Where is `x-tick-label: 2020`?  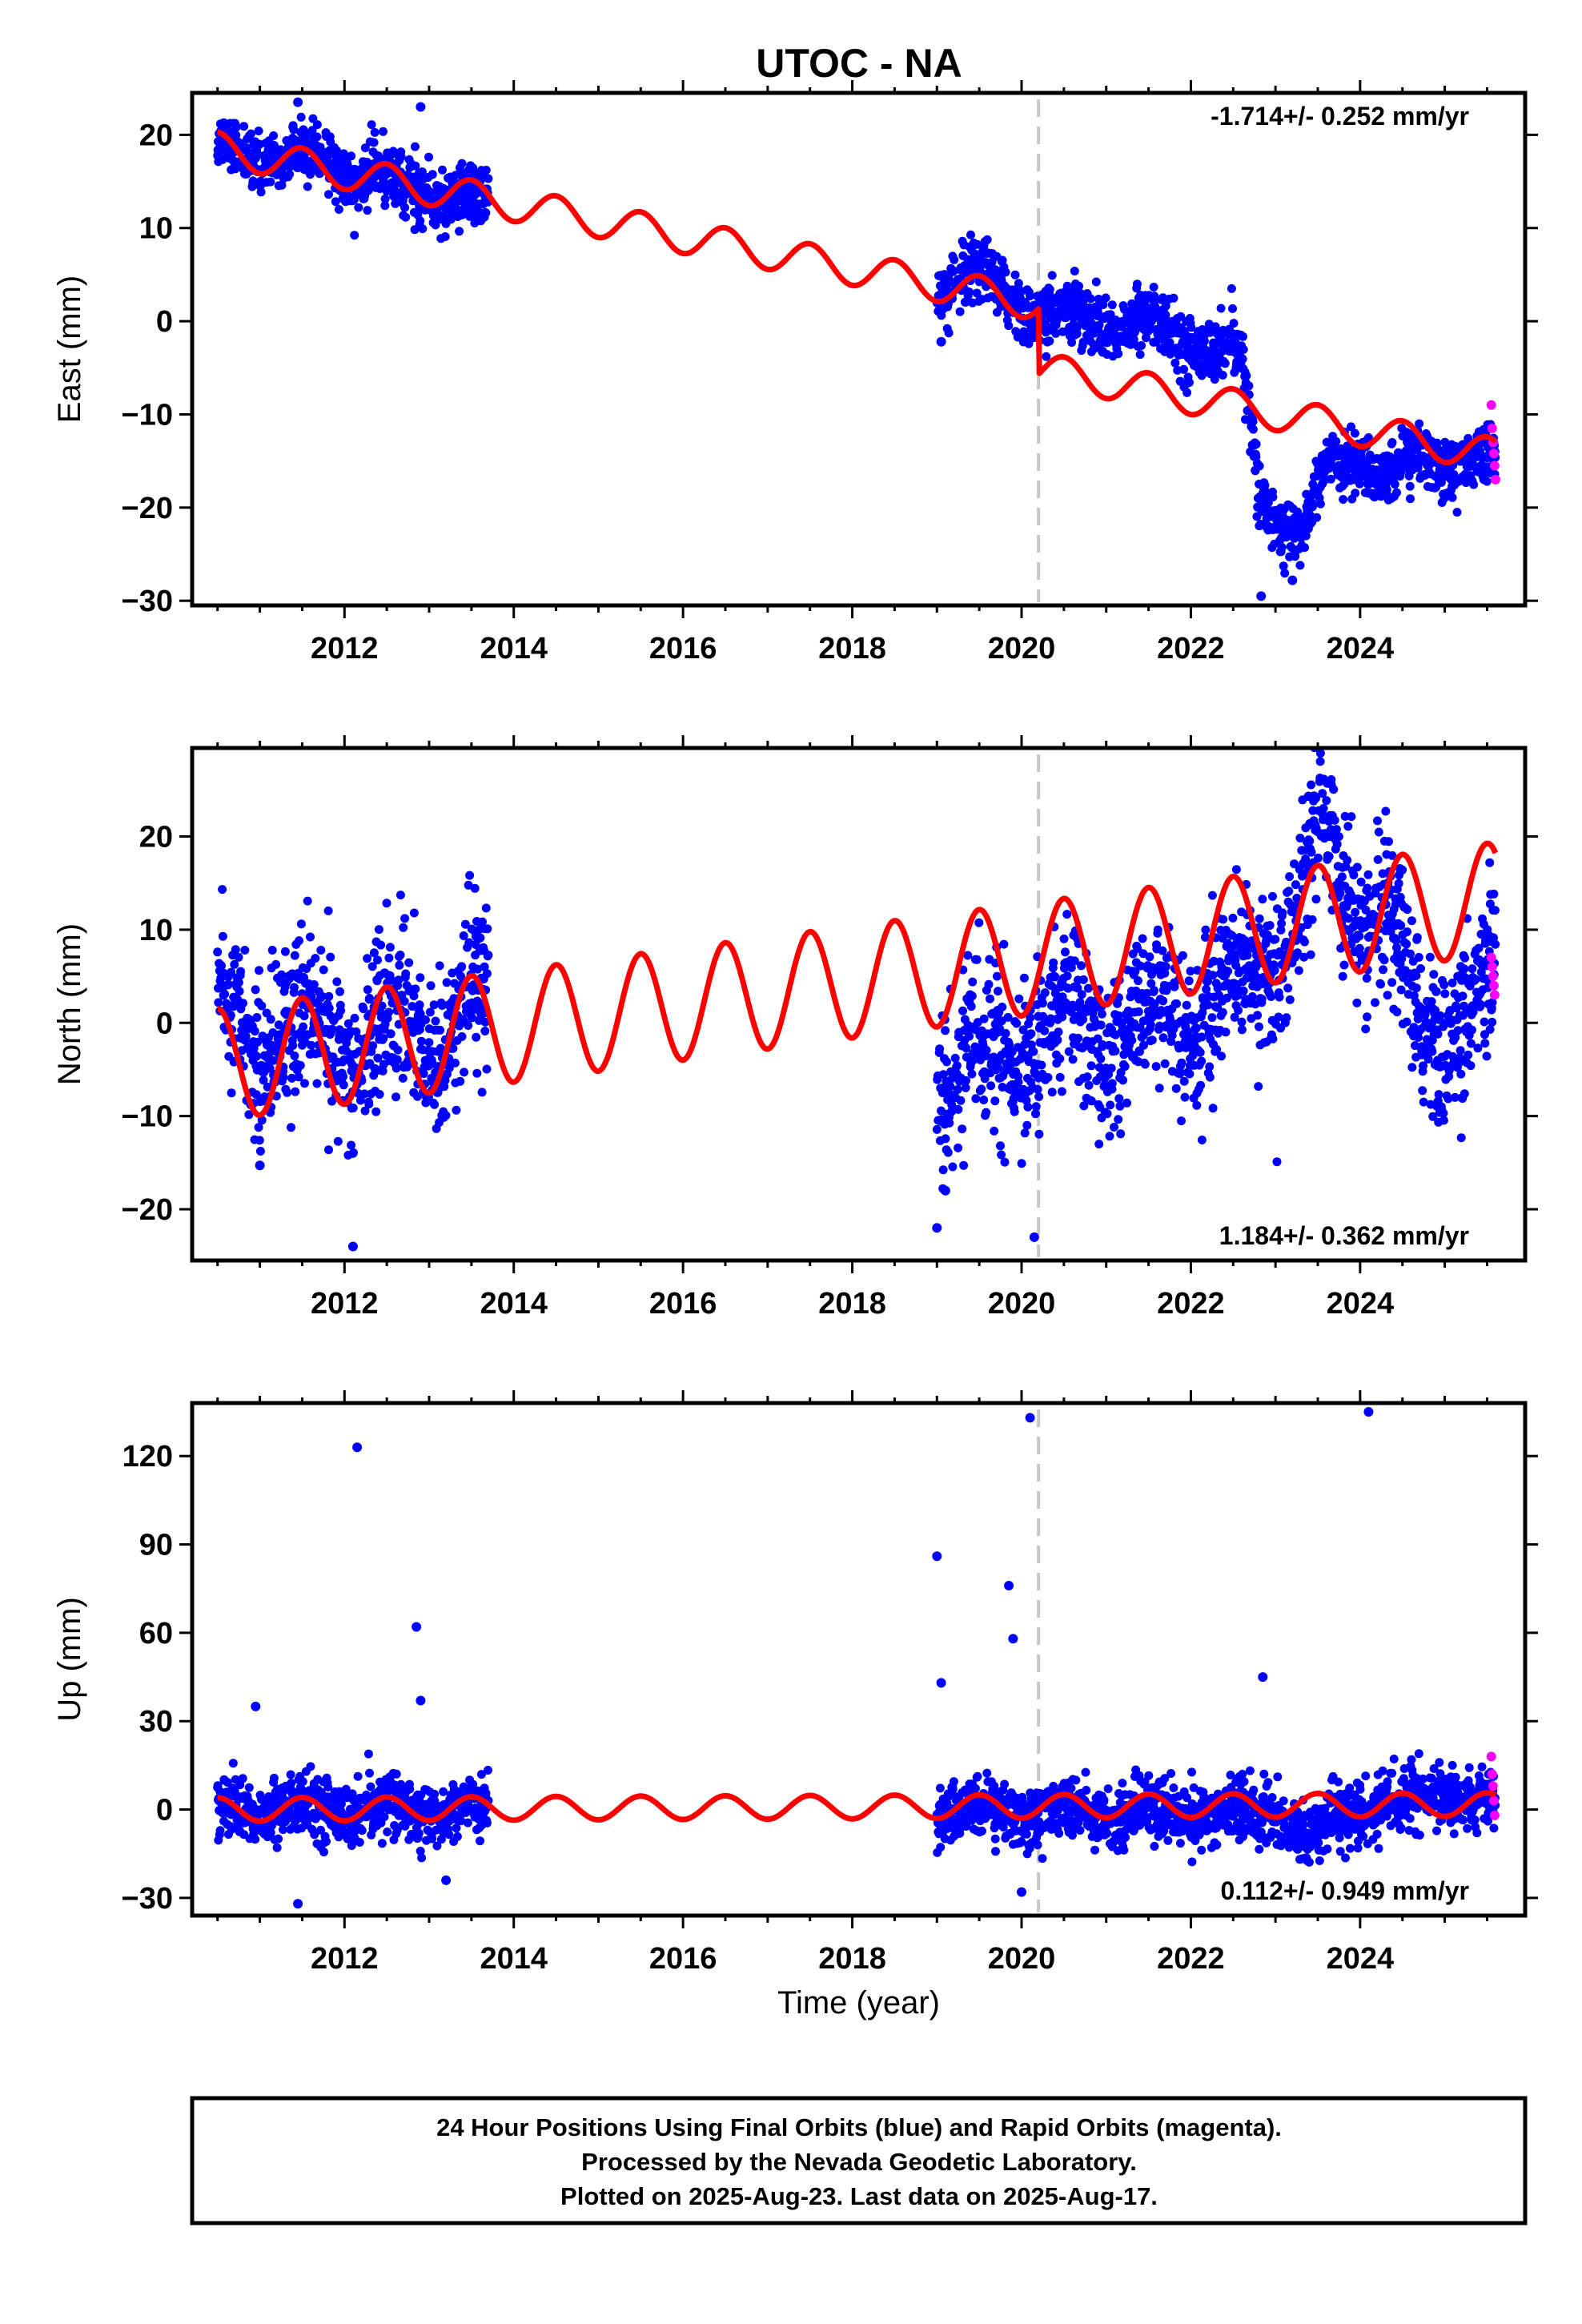 x-tick-label: 2020 is located at coordinates (1022, 648).